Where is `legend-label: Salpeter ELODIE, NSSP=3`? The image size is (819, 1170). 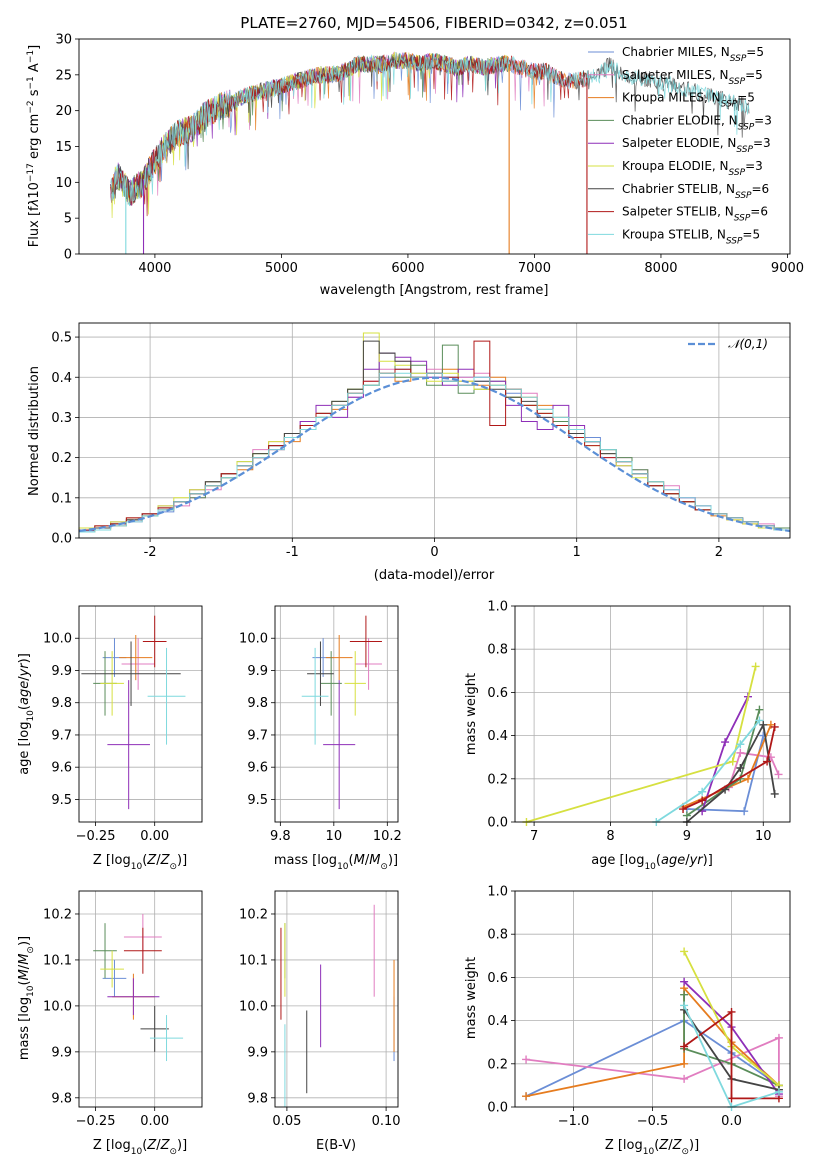 legend-label: Salpeter ELODIE, NSSP=3 is located at coordinates (696, 145).